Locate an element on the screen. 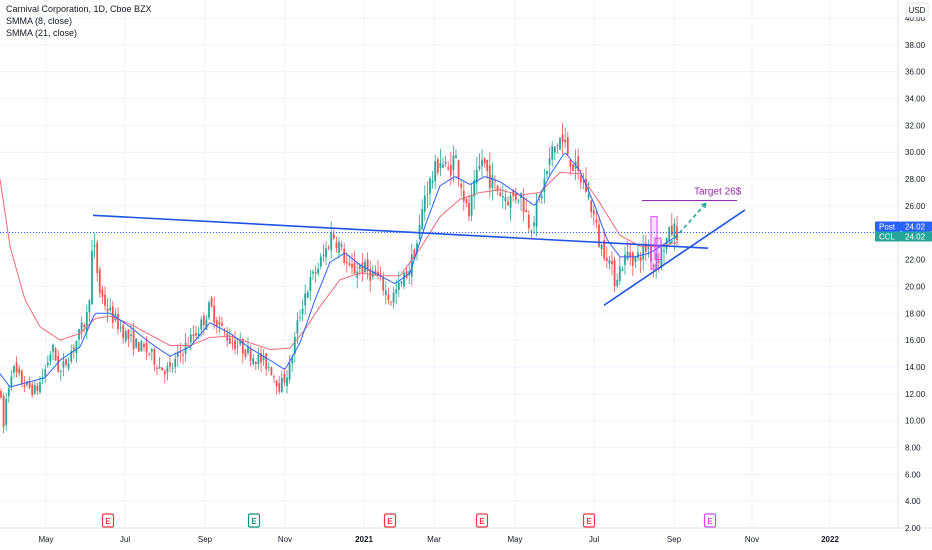 This screenshot has width=932, height=550. target-label: Target 26$ is located at coordinates (718, 192).